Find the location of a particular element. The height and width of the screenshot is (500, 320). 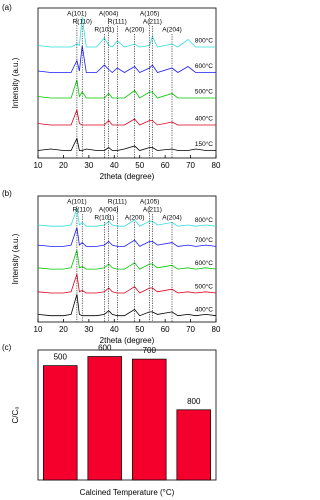

x-axis-label: Calcined Temperature (°C) is located at coordinates (127, 492).